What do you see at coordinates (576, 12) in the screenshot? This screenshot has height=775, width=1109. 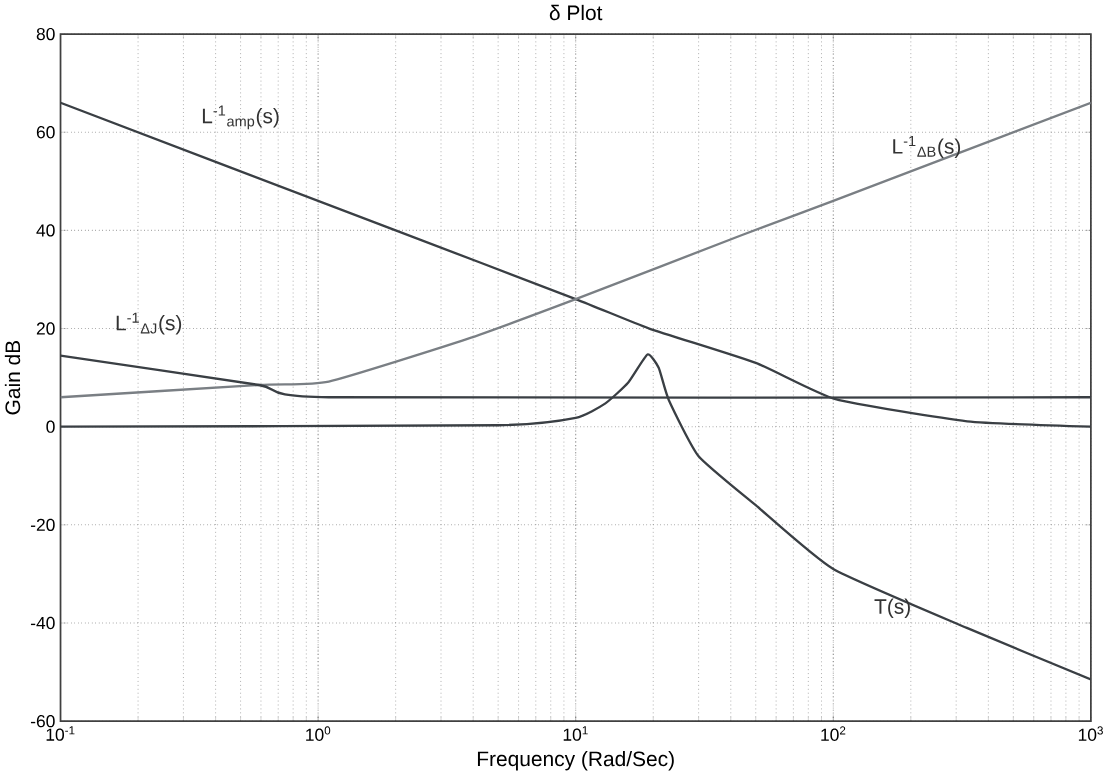 I see `chart-title: δ Plot` at bounding box center [576, 12].